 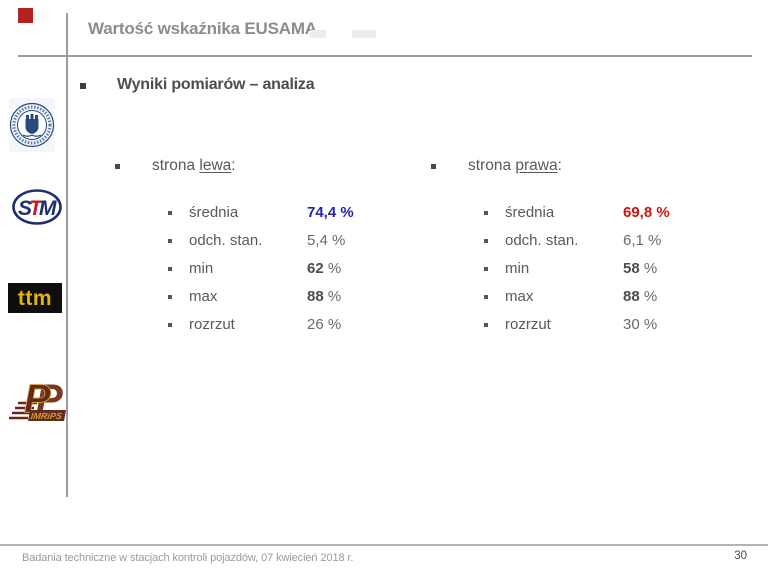 I want to click on page-number: 30, so click(x=740, y=556).